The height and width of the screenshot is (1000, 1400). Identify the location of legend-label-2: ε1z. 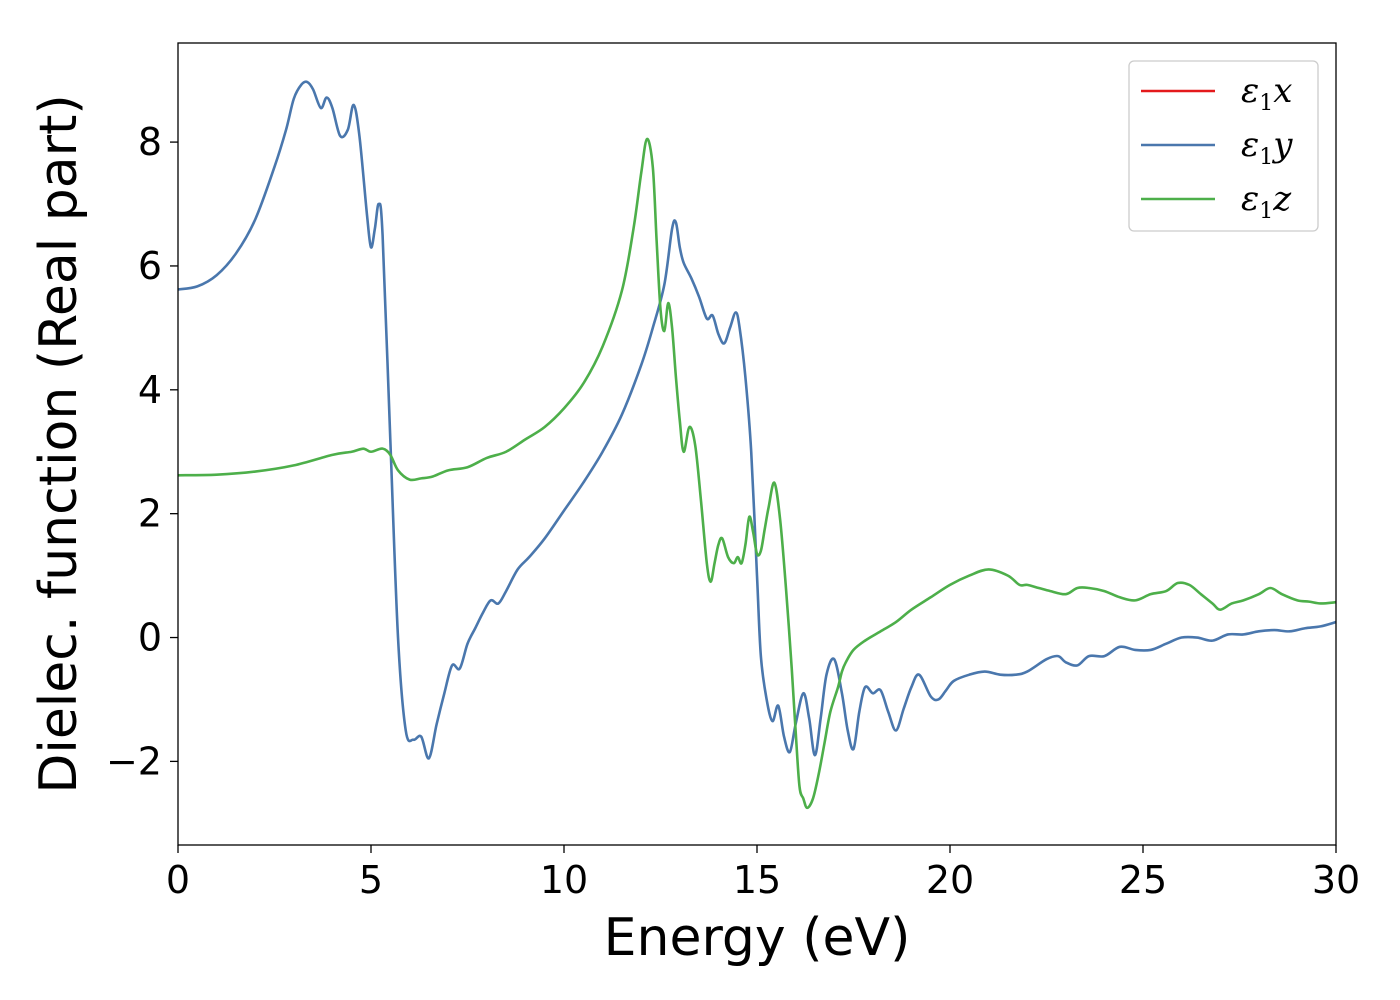
(1266, 201).